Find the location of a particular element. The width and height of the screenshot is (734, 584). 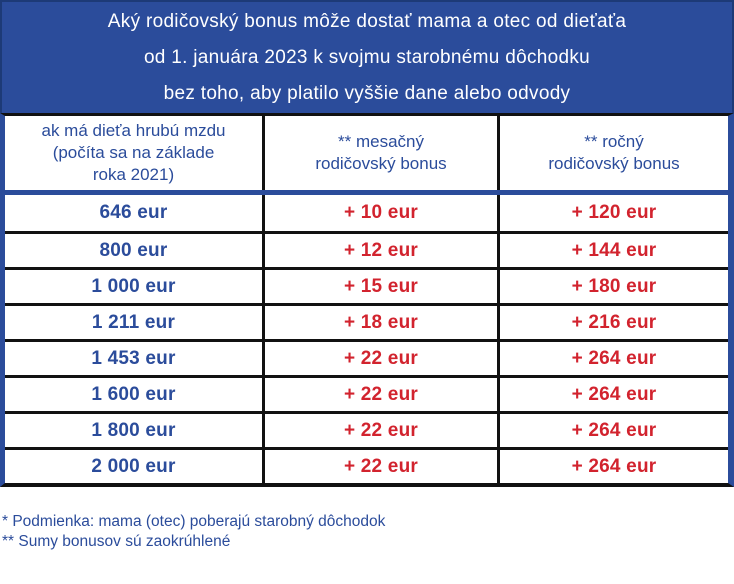

column-header-monthly-line-2: rodičovský bonus is located at coordinates (381, 163).